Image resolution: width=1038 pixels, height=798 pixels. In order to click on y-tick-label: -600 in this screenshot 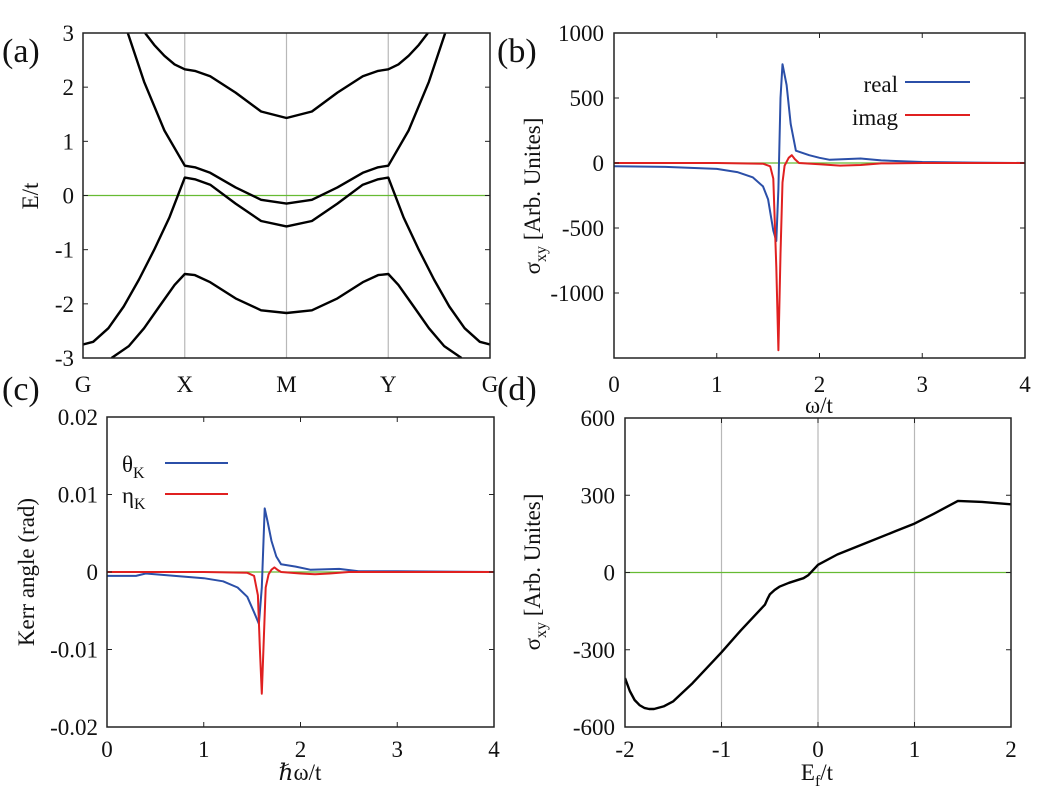, I will do `click(594, 727)`.